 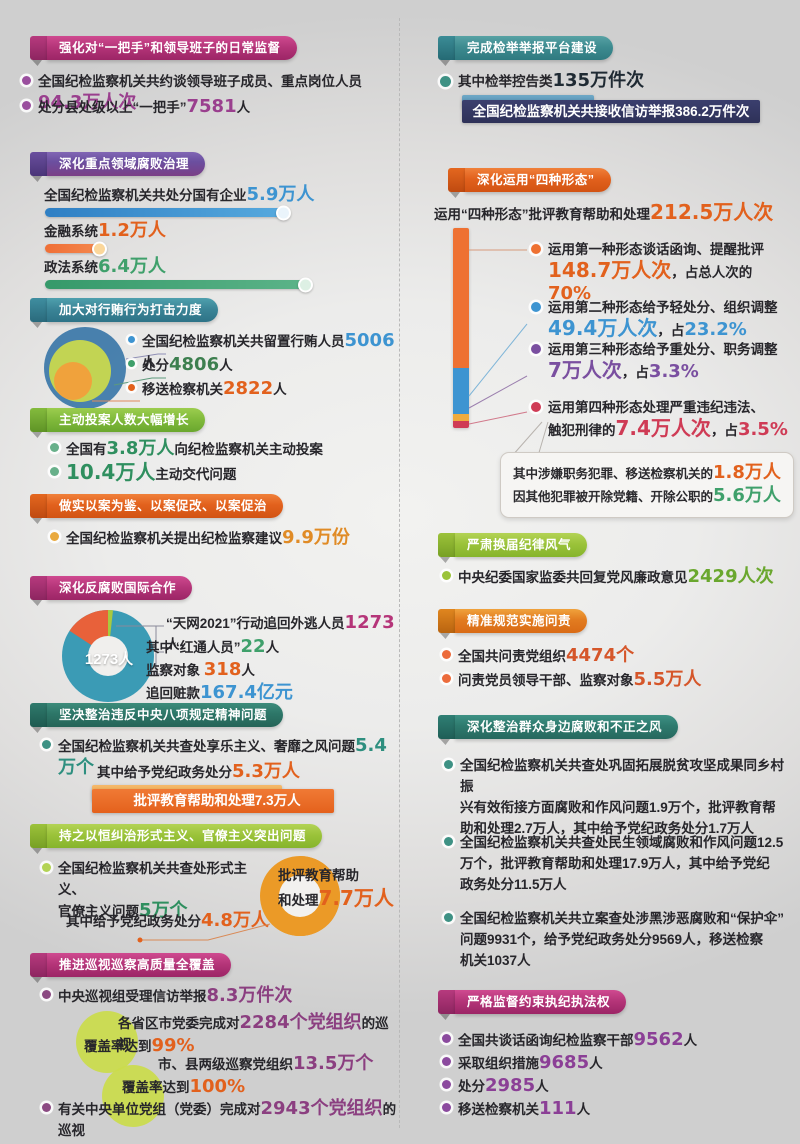 What do you see at coordinates (656, 273) in the screenshot?
I see `list-item-text: 运用第一种形态谈话函询、提醒批评 148.7万人次，占总人次的70%` at bounding box center [656, 273].